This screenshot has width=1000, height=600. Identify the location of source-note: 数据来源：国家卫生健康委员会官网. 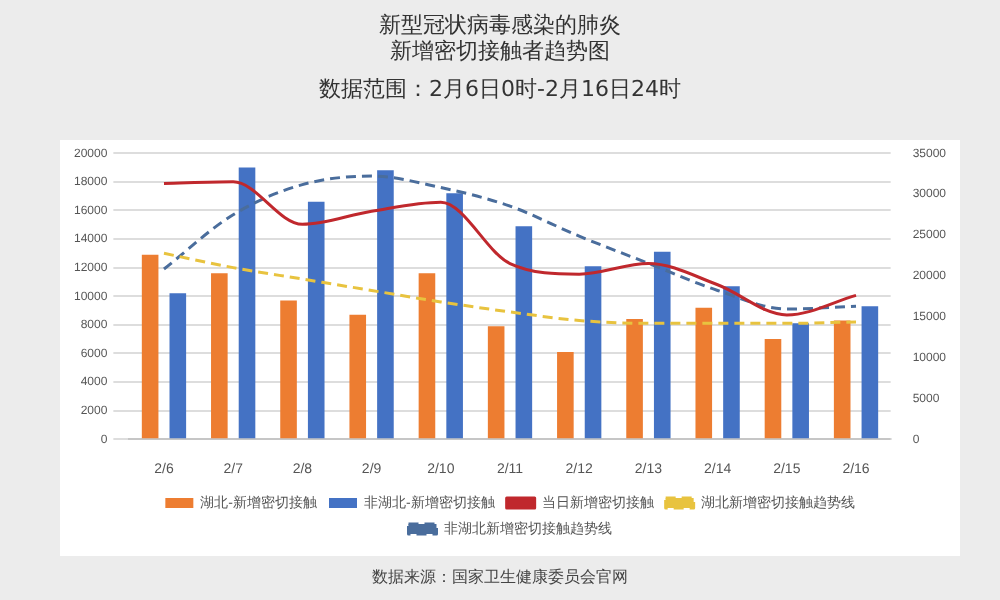
(500, 577).